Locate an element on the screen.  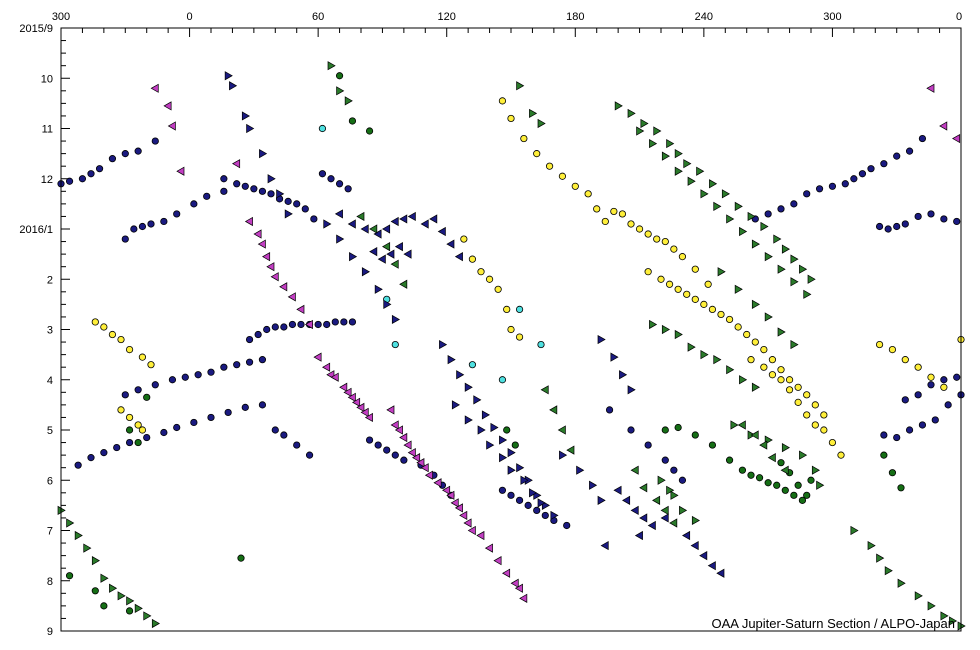
y-tick-label: 8 is located at coordinates (50, 582).